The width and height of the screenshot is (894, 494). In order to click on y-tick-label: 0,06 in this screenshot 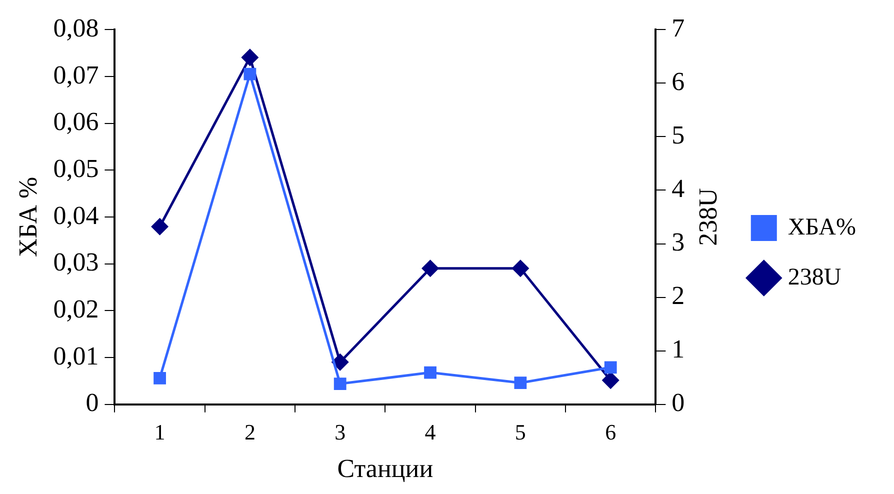, I will do `click(76, 121)`.